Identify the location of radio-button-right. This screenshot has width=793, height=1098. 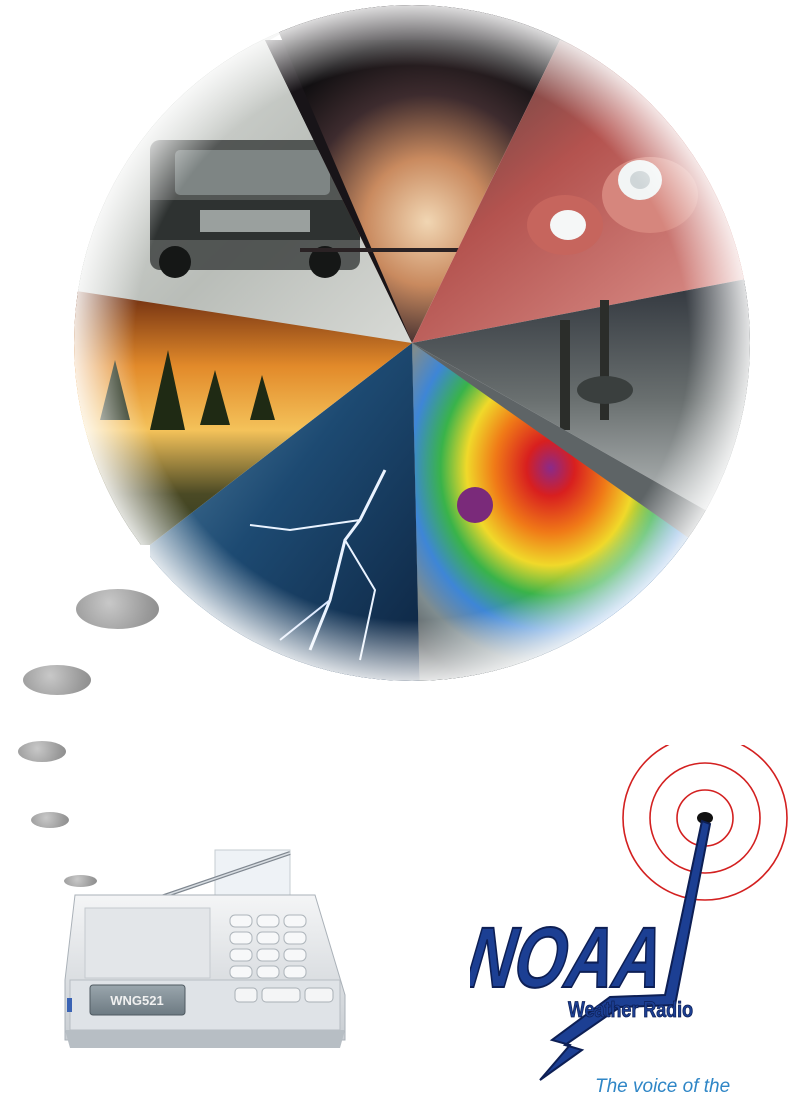
(319, 995).